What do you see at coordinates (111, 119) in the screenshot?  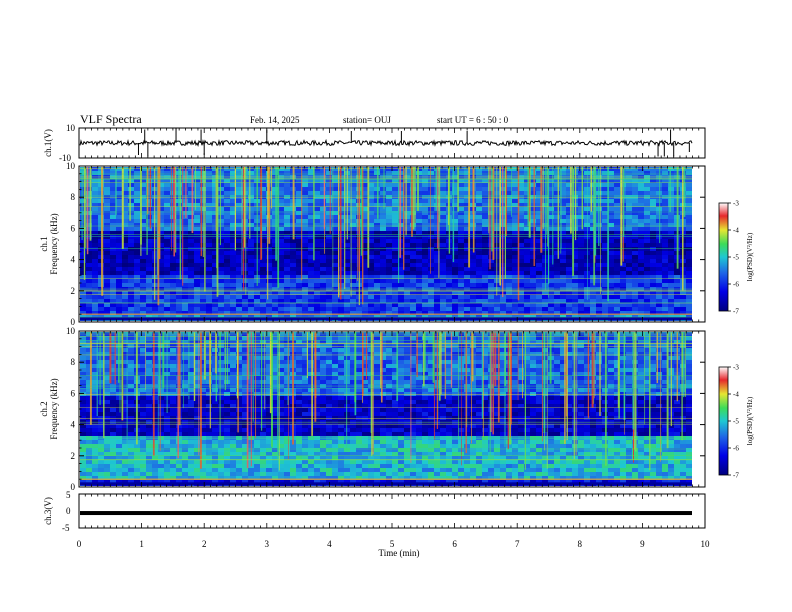 I see `figure-title: VLF Spectra` at bounding box center [111, 119].